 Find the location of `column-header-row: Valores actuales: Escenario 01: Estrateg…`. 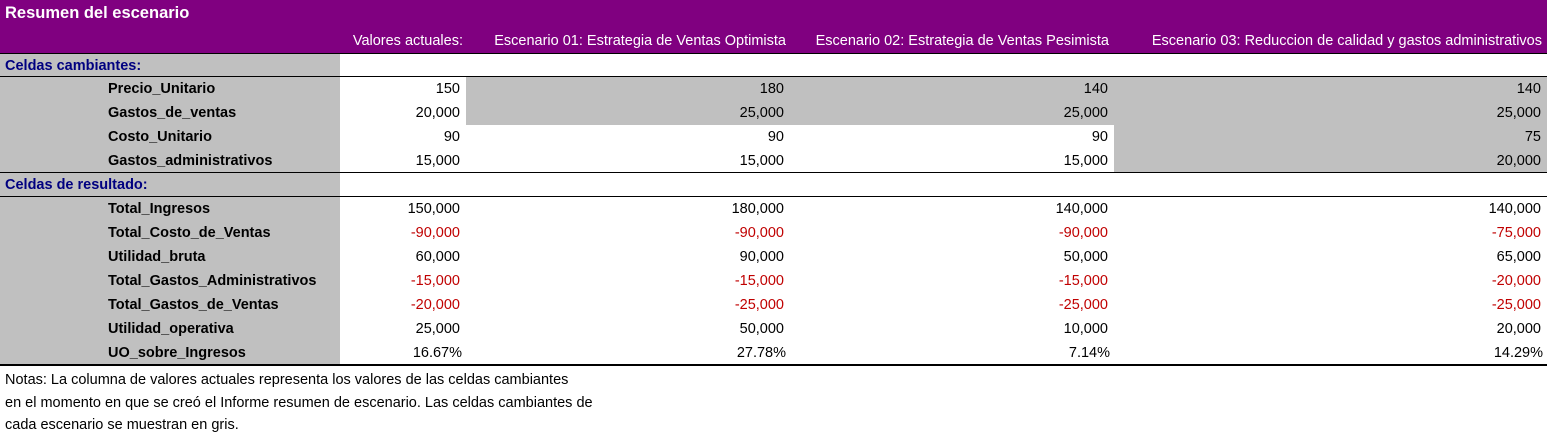

column-header-row: Valores actuales: Escenario 01: Estrateg… is located at coordinates (773, 41).